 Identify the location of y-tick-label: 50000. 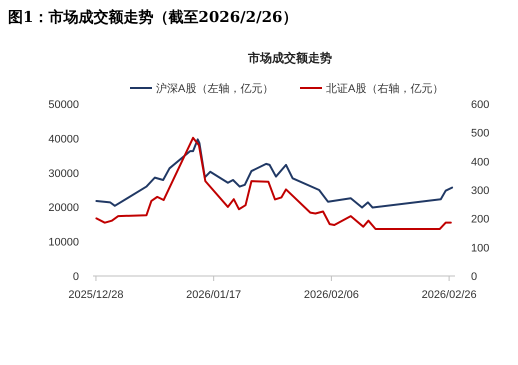
(63, 105).